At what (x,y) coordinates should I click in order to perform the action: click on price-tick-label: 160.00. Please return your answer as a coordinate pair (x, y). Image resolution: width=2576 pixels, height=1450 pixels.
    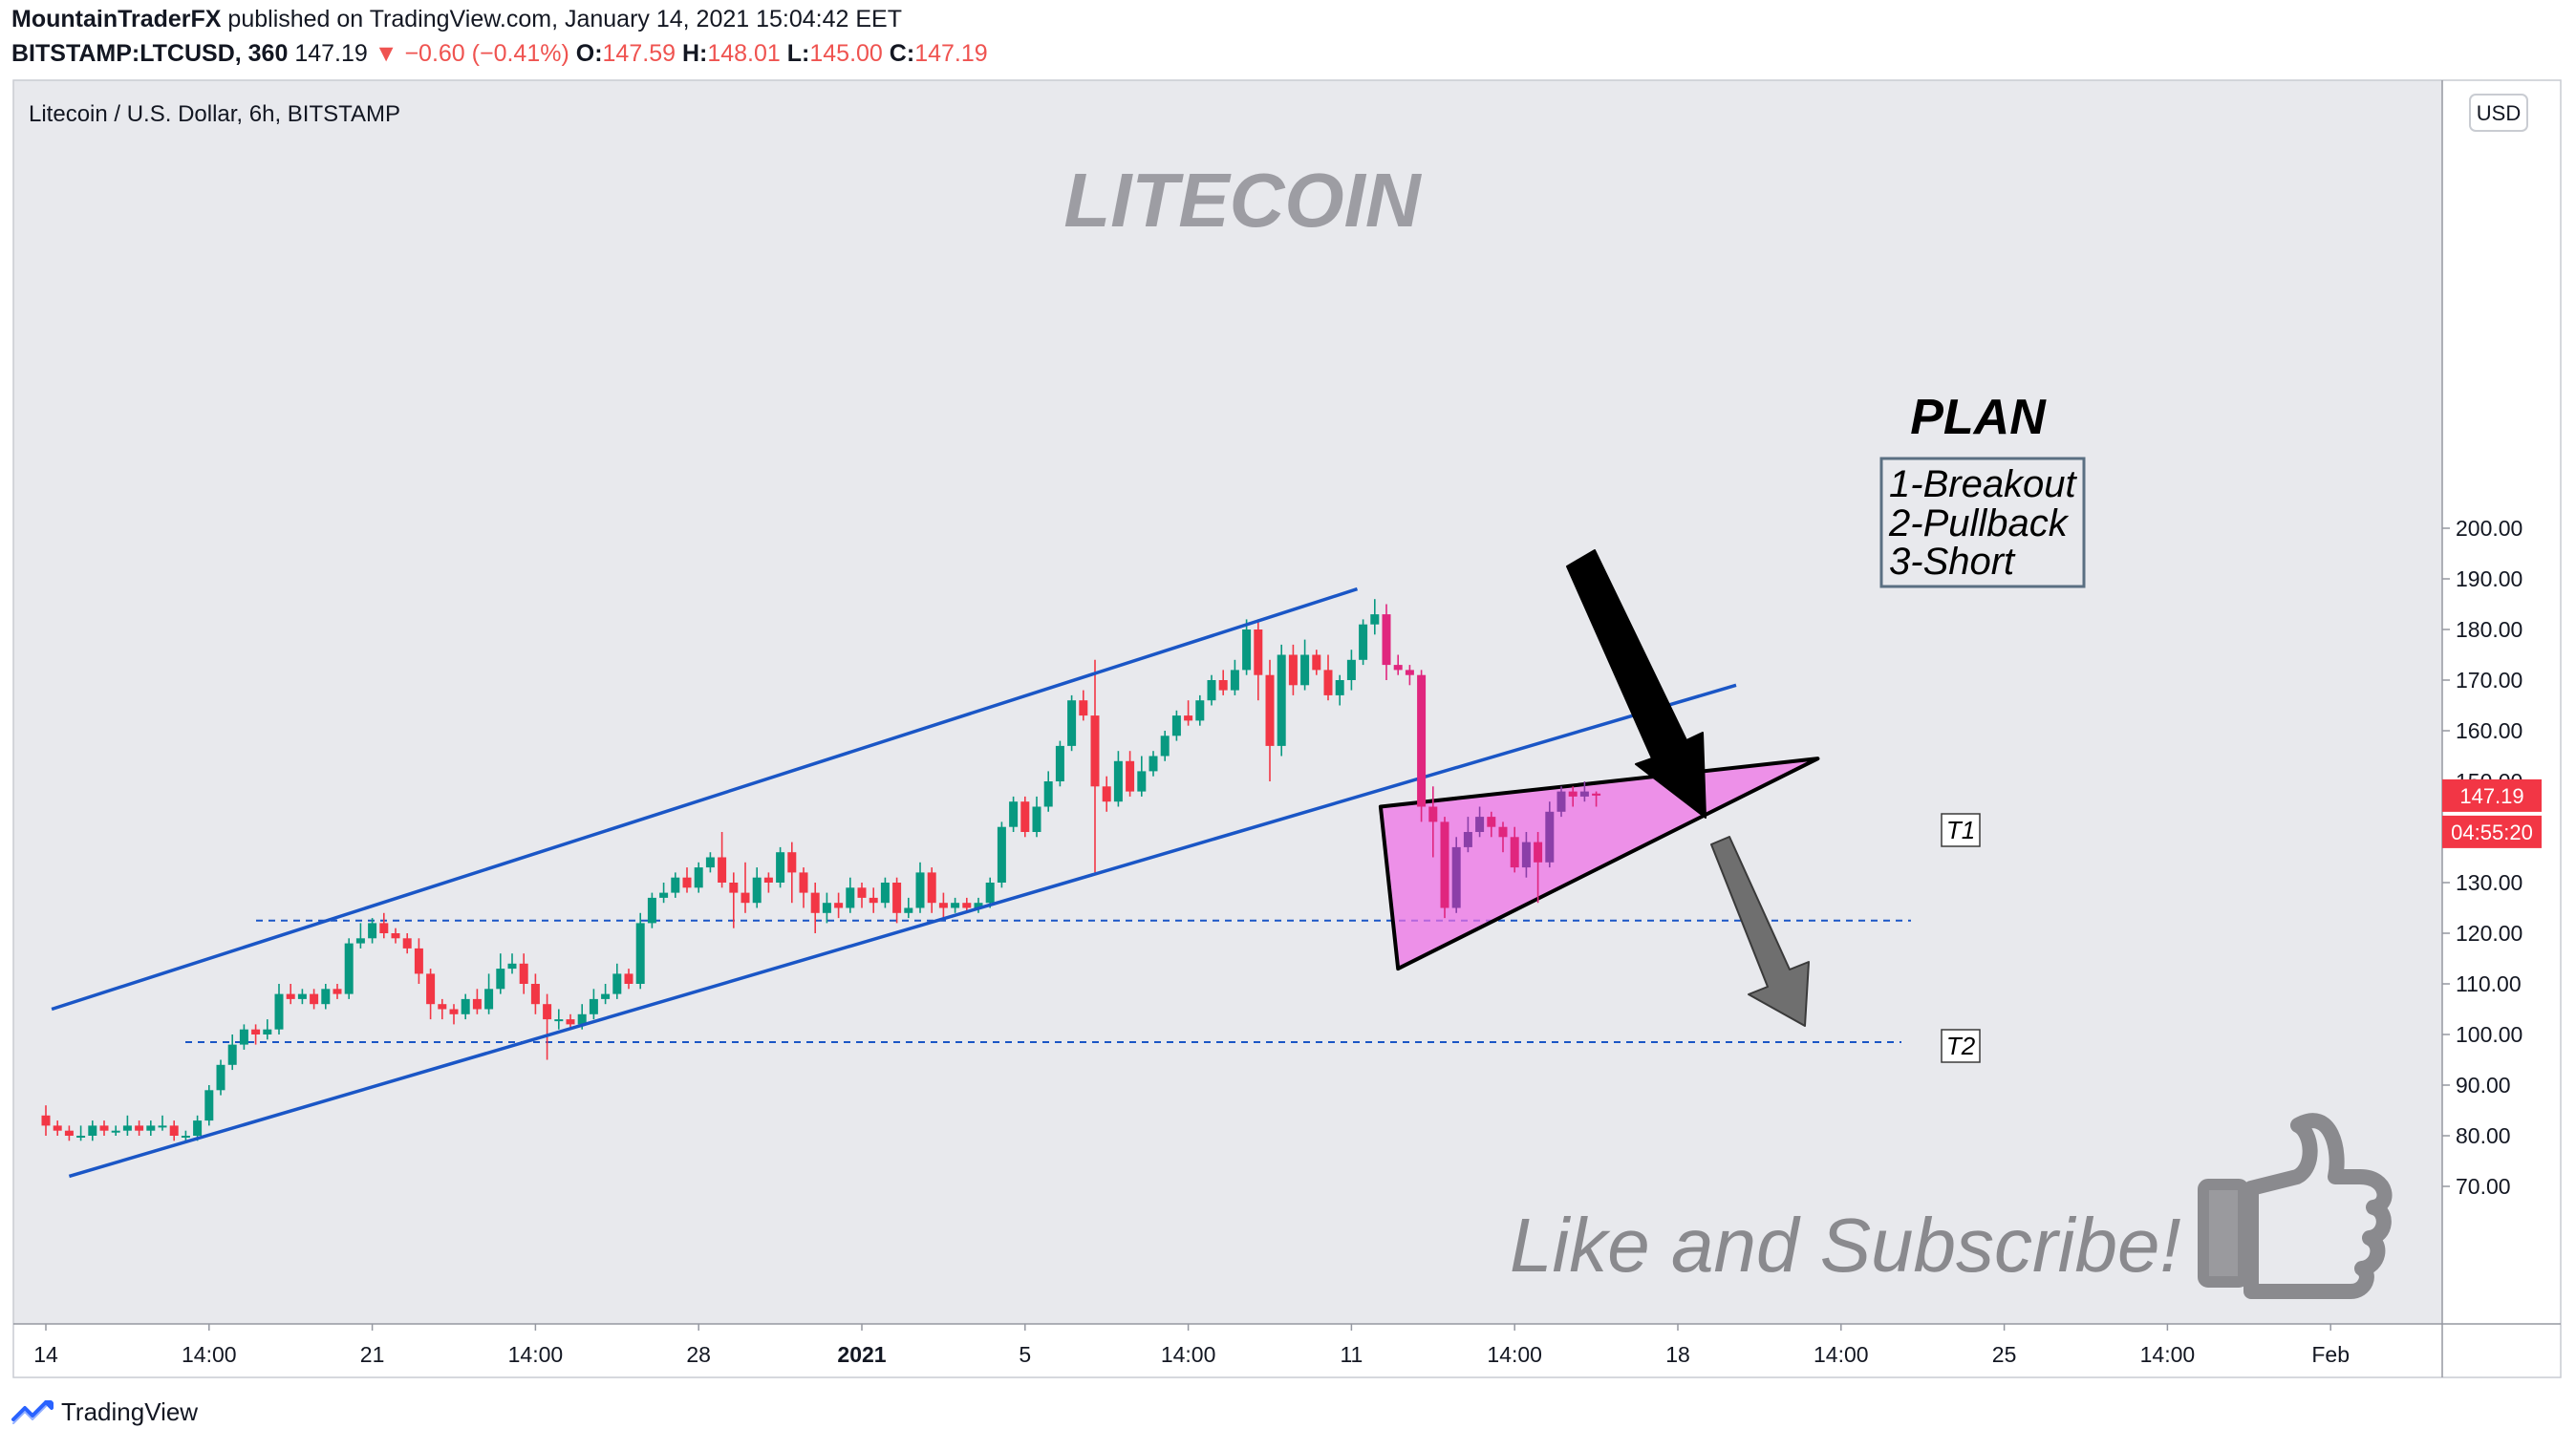
    Looking at the image, I should click on (2489, 730).